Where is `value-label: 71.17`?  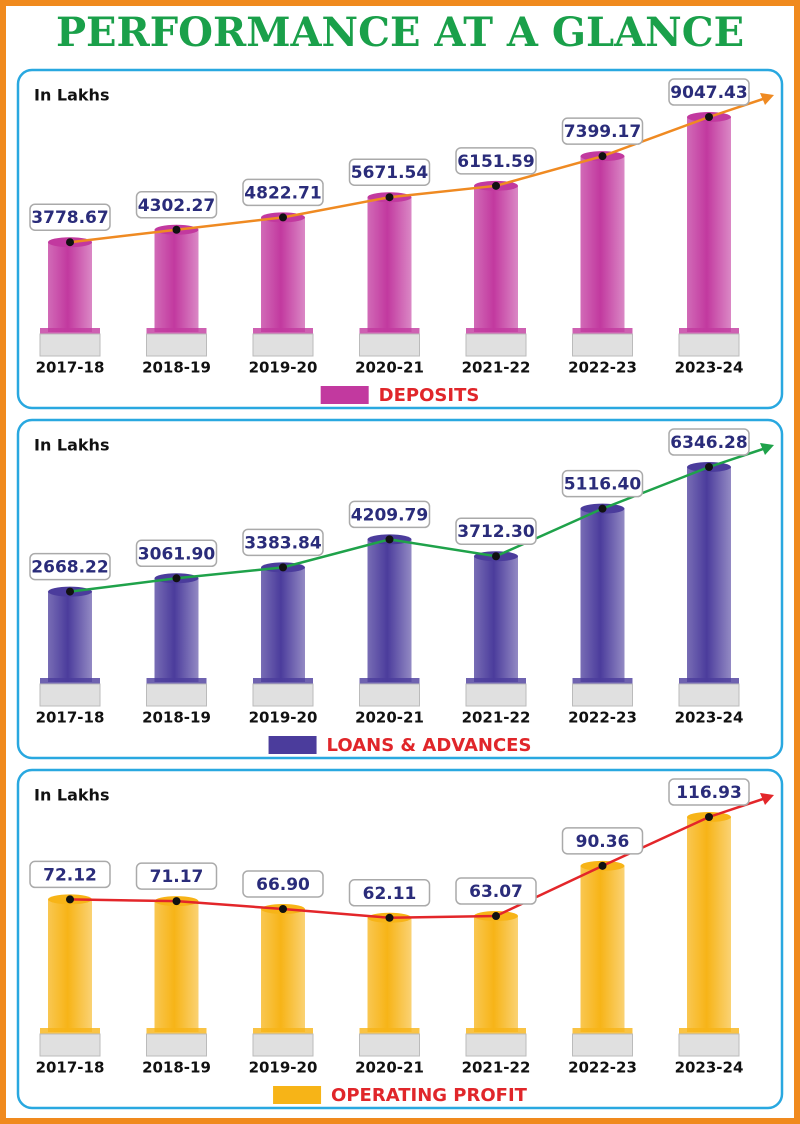
value-label: 71.17 is located at coordinates (177, 877).